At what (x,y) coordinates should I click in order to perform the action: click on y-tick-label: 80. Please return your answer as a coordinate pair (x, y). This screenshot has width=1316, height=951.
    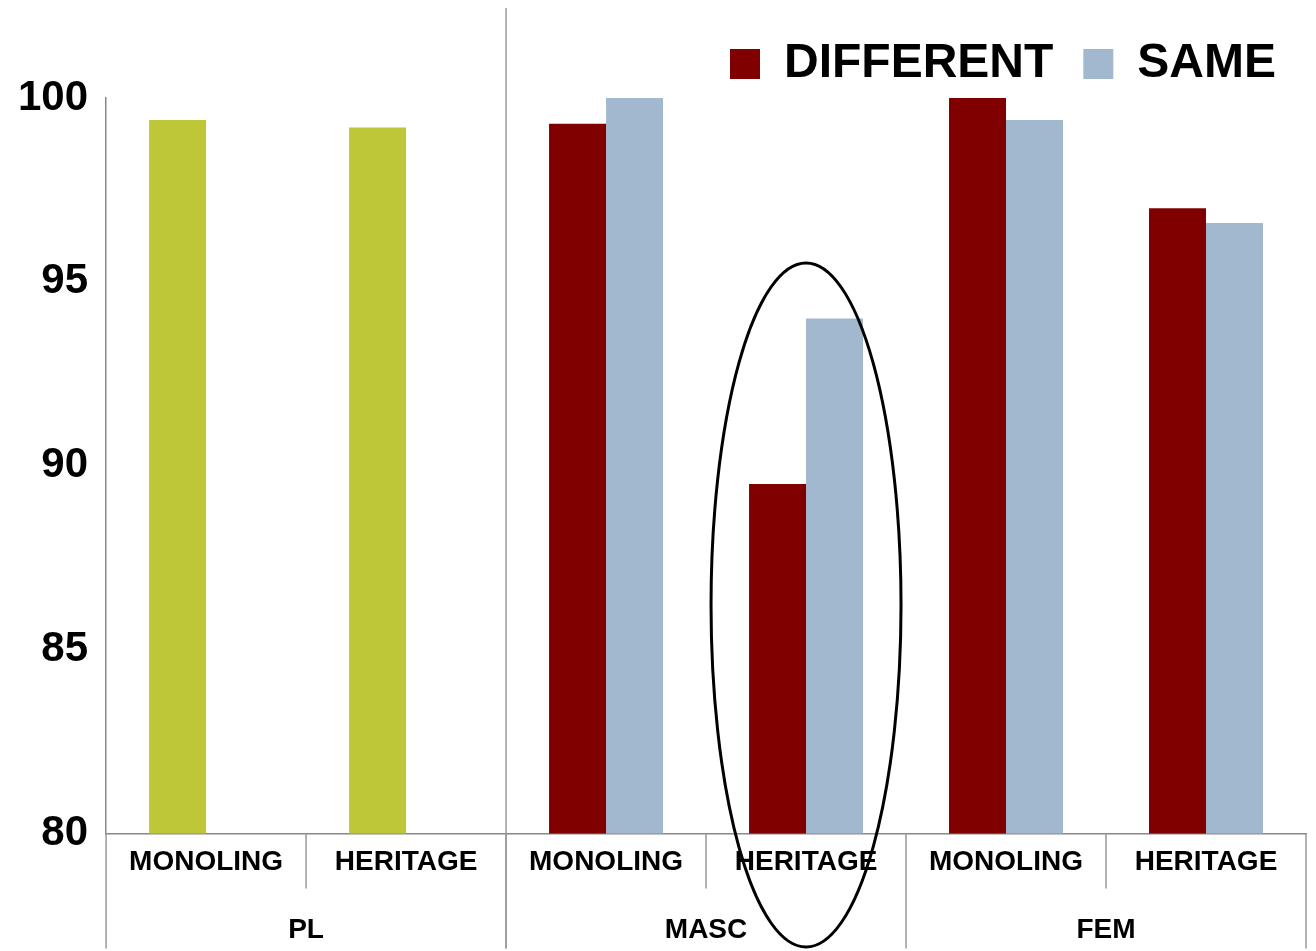
    Looking at the image, I should click on (65, 830).